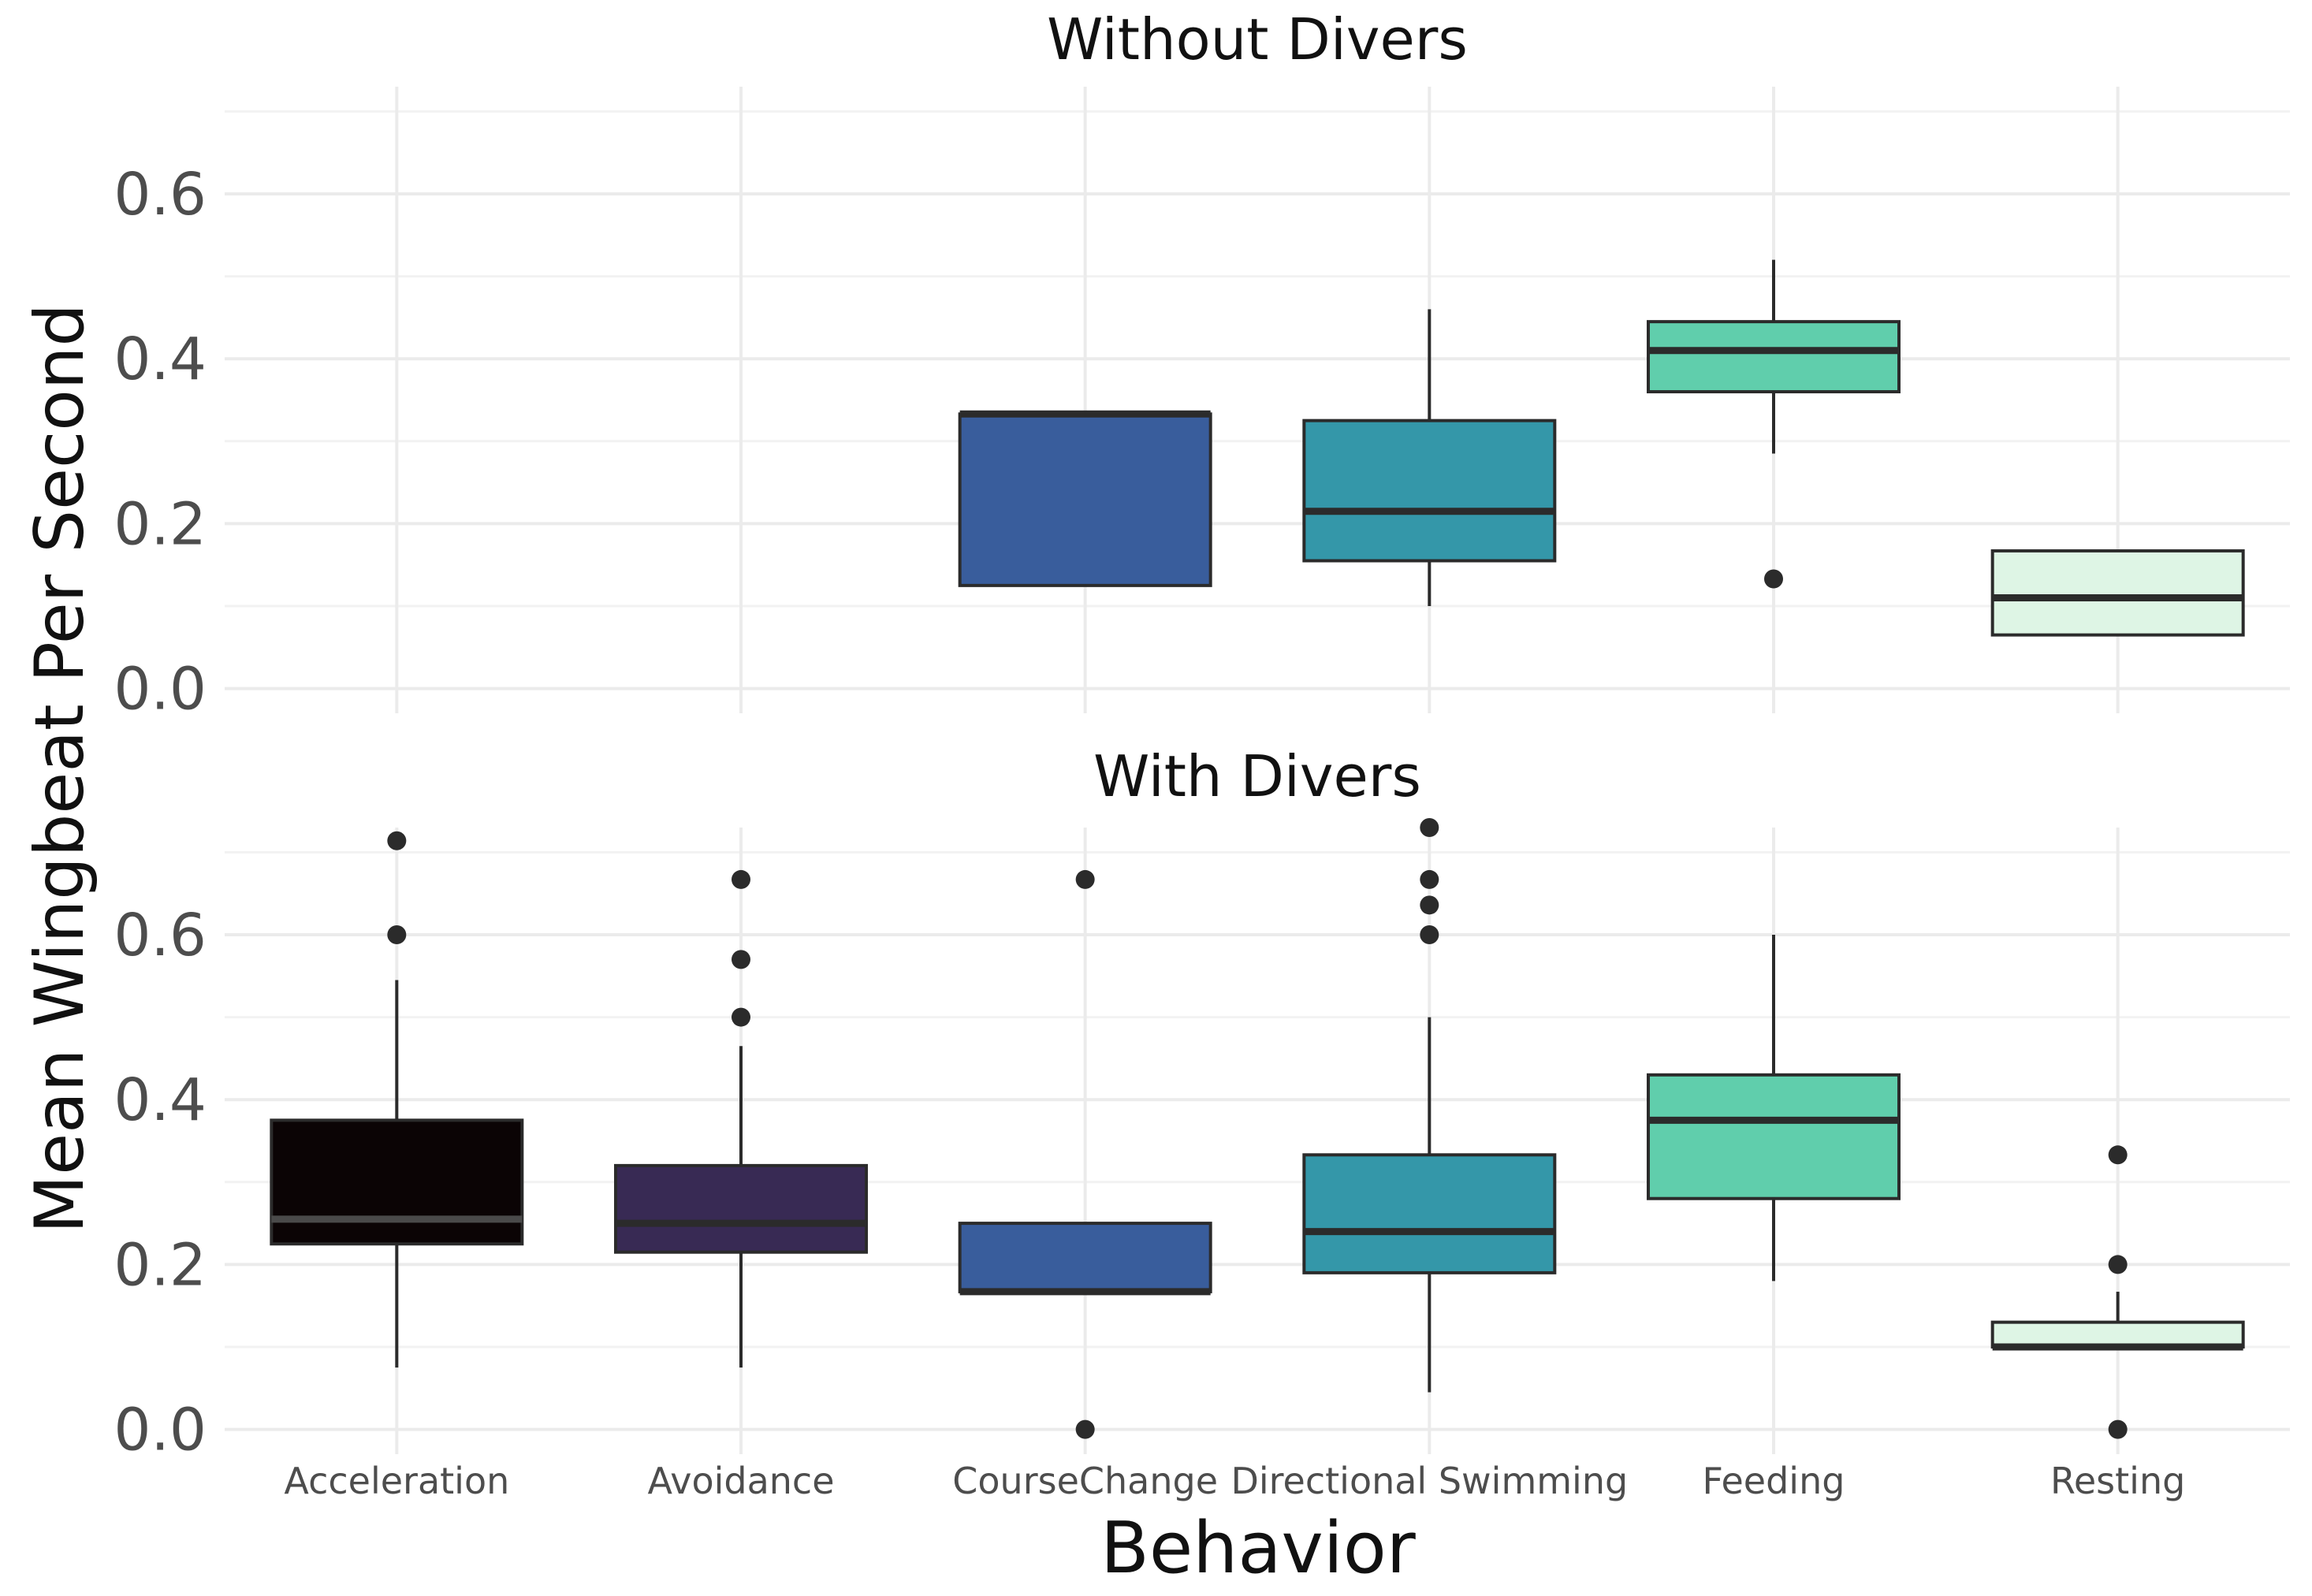 The height and width of the screenshot is (1596, 2312). Describe the element at coordinates (1257, 776) in the screenshot. I see `panel-title: With Divers` at that location.